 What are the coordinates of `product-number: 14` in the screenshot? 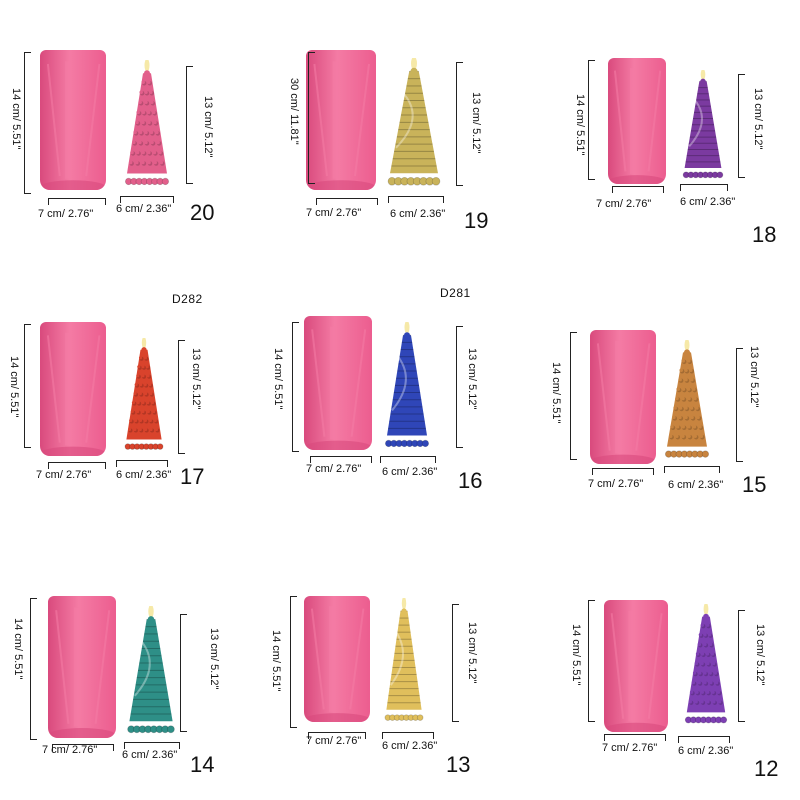 It's located at (202, 764).